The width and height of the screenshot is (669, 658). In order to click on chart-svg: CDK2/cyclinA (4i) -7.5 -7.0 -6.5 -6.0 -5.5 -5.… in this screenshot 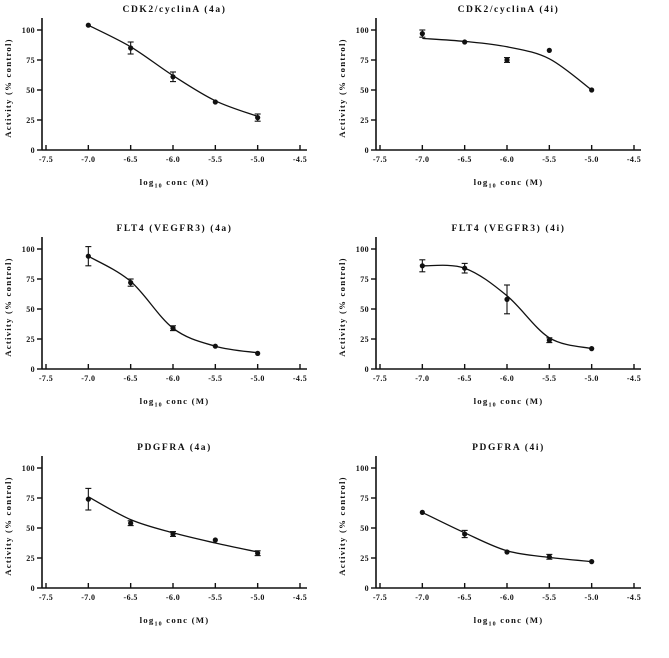, I will do `click(489, 97)`.